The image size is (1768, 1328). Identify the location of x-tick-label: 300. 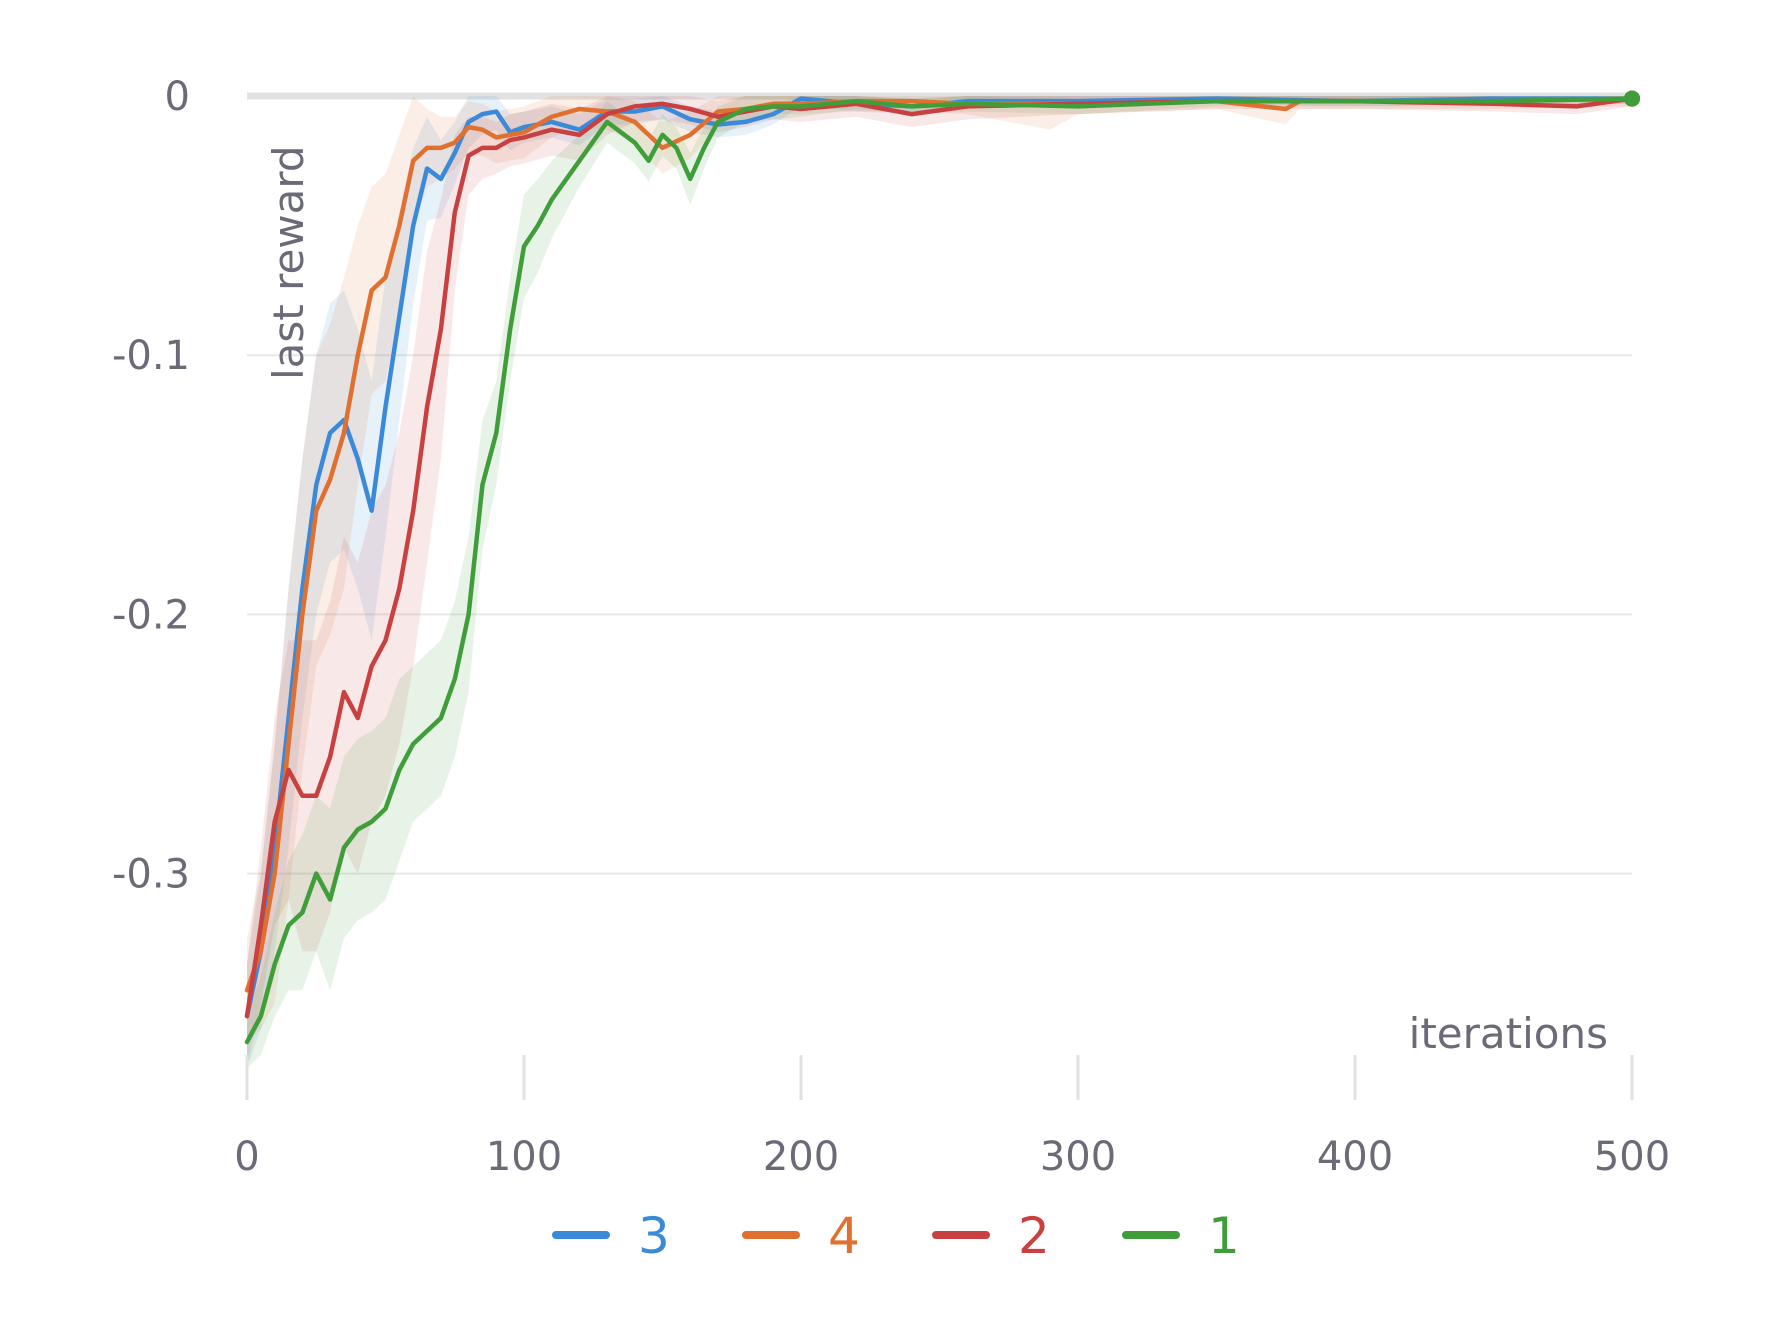
(1078, 1157).